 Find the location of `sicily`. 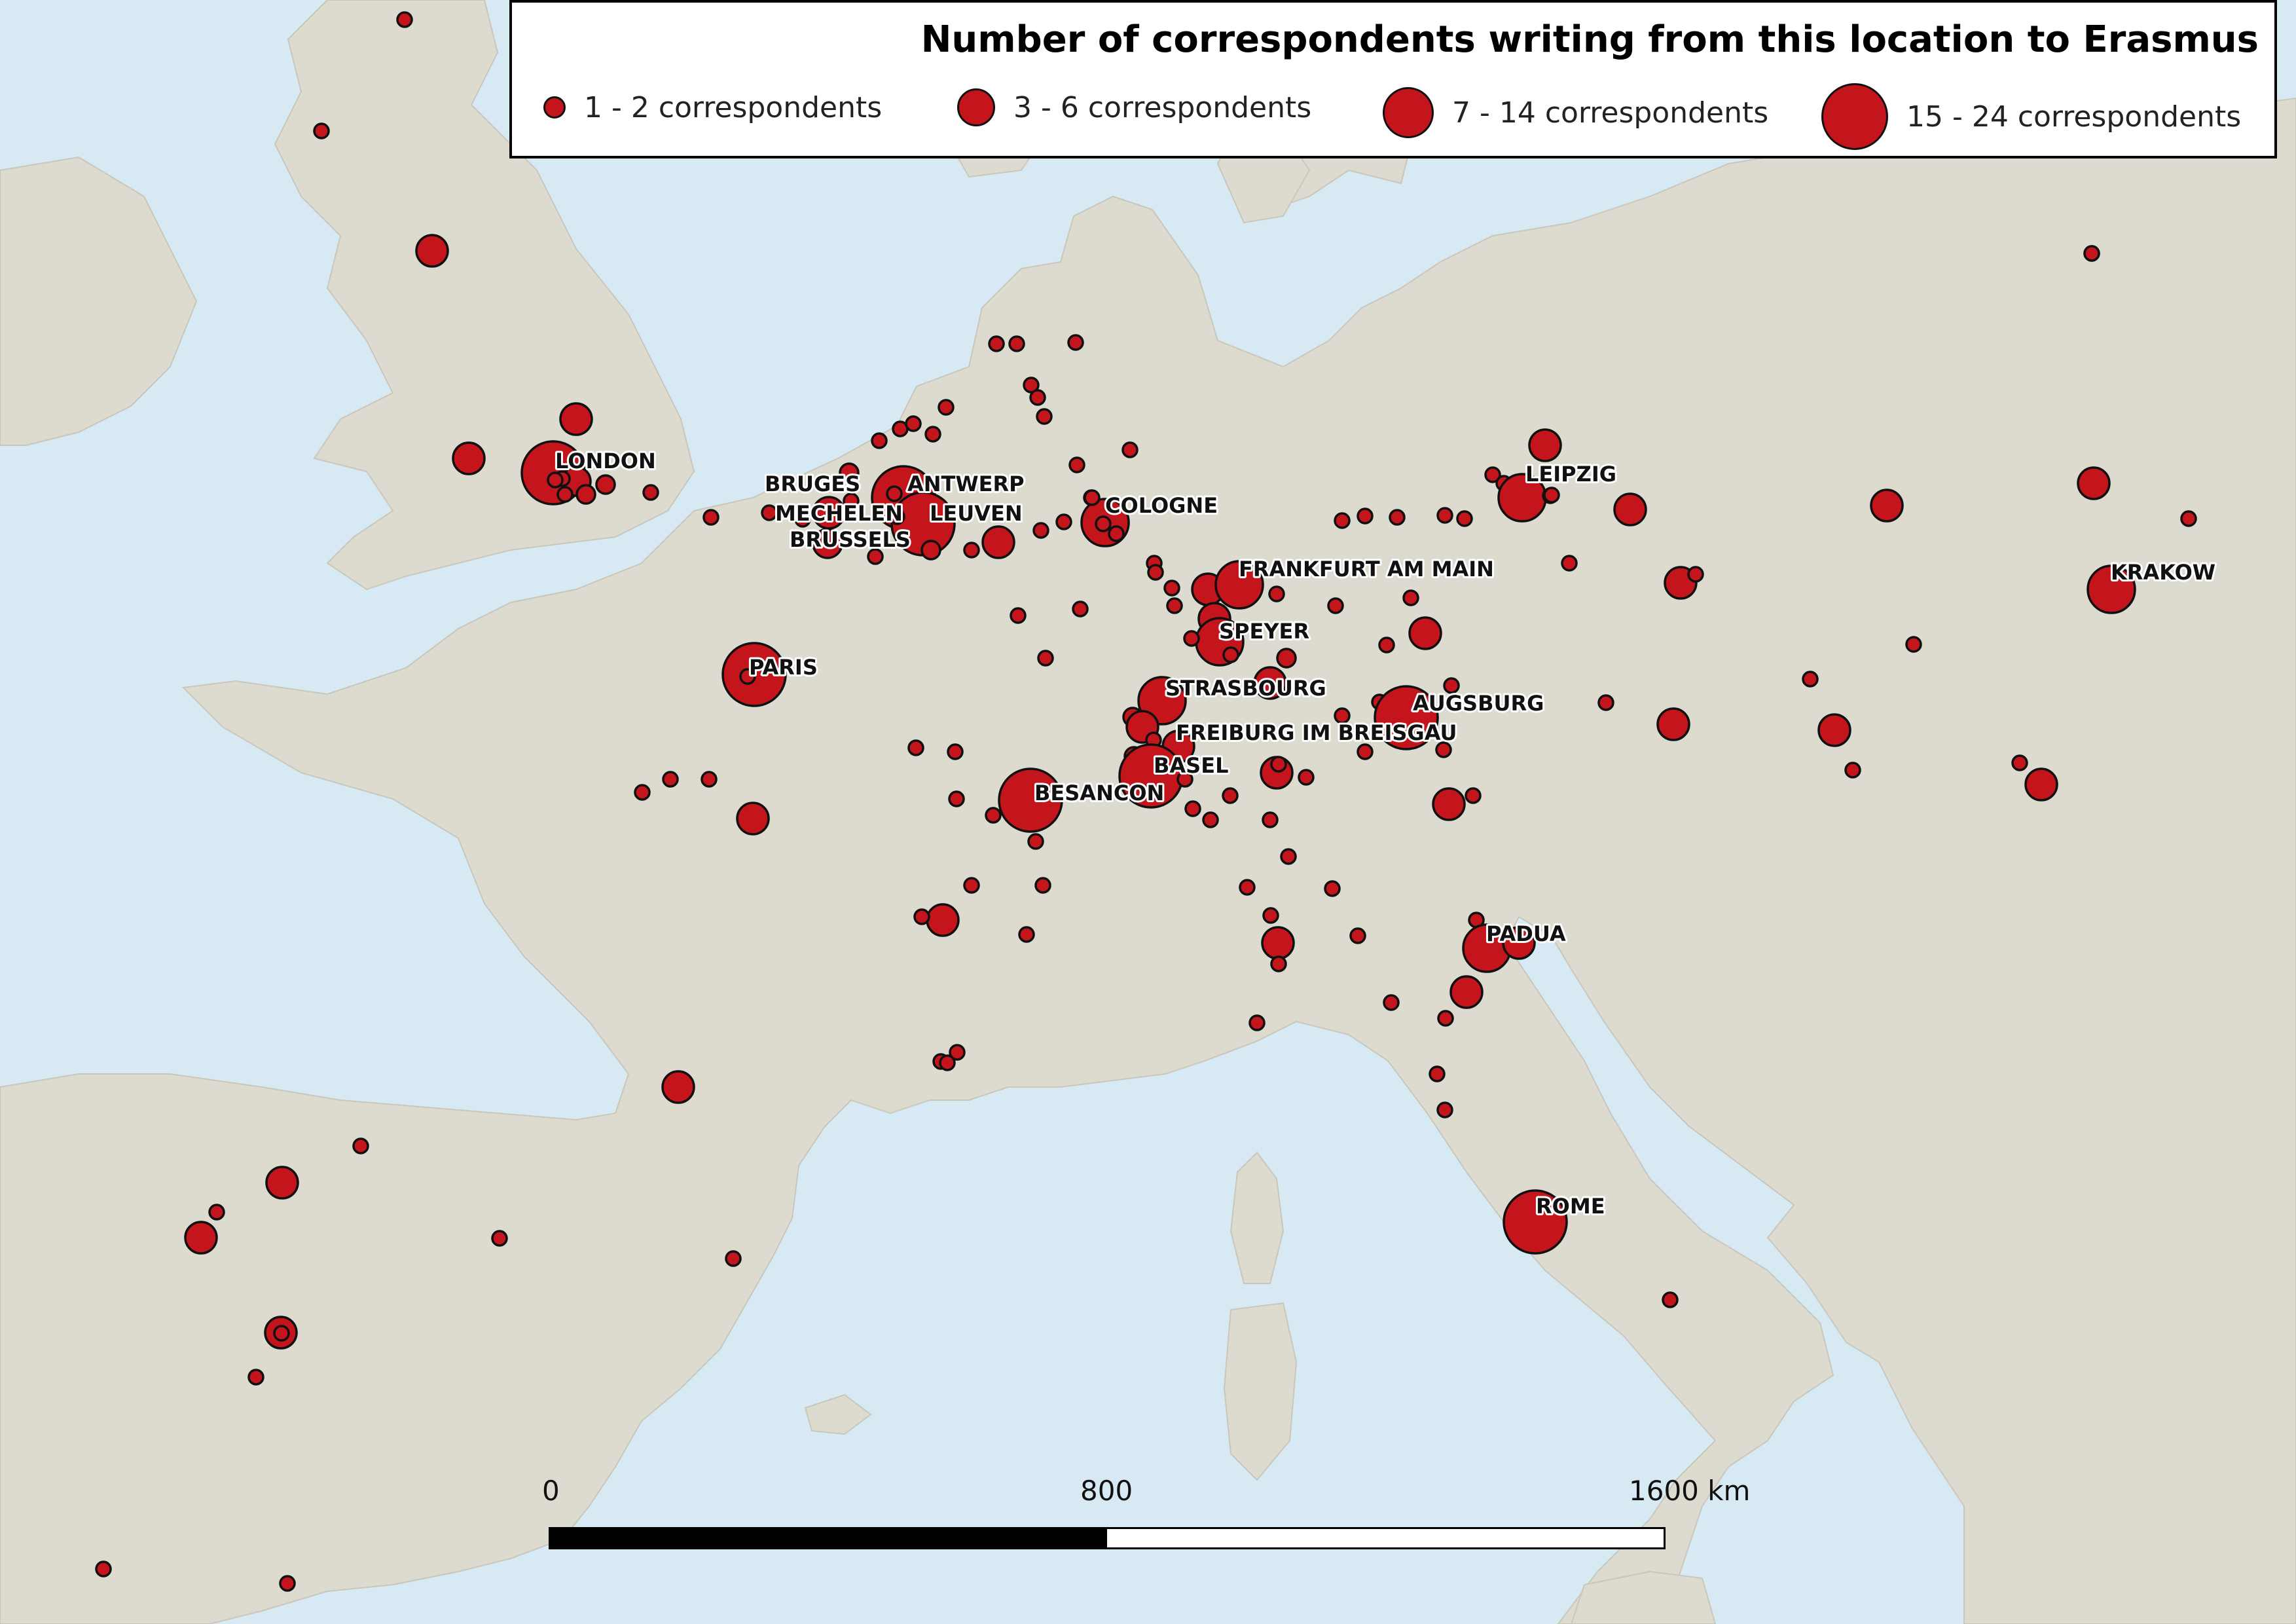

sicily is located at coordinates (1643, 1597).